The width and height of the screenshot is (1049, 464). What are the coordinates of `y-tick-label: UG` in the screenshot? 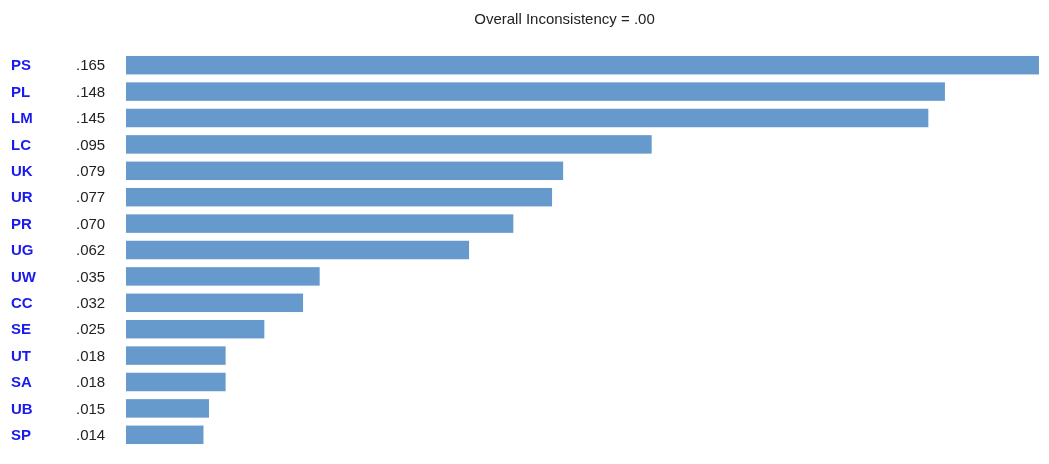 It's located at (22, 250).